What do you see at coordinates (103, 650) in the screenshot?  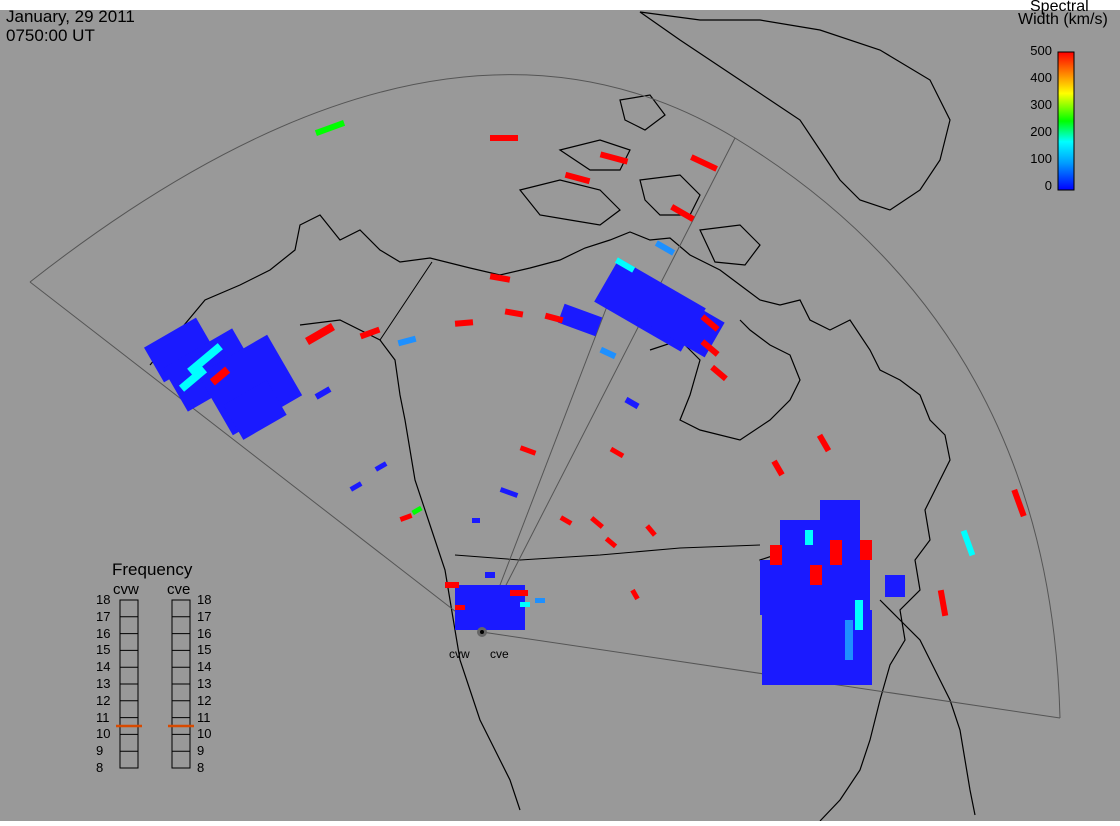 I see `freq-tick-label-cvw: 15` at bounding box center [103, 650].